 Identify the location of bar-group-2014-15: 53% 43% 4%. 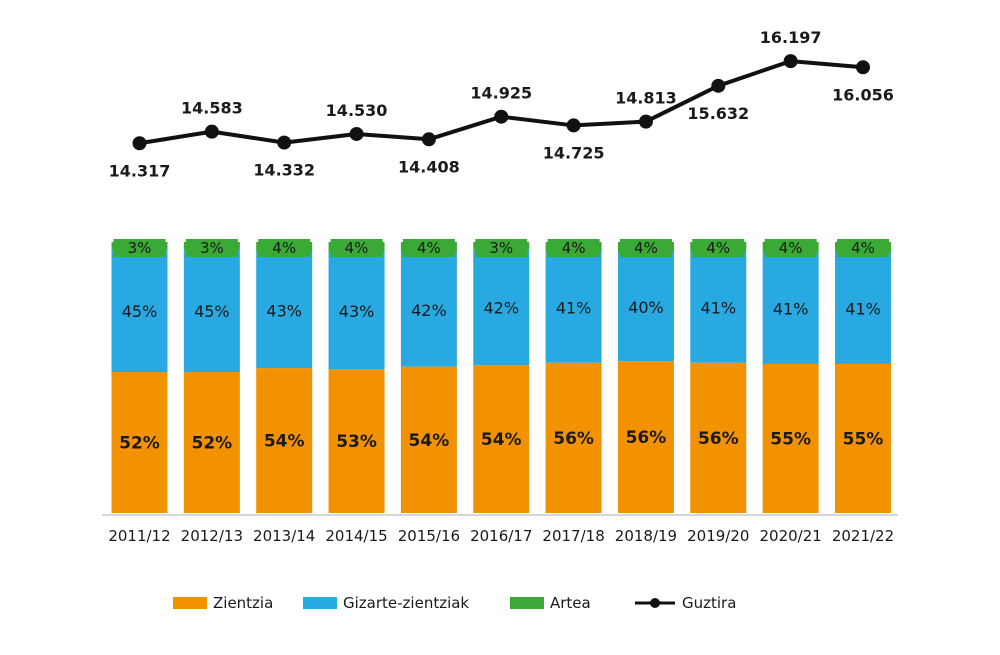
(356, 376).